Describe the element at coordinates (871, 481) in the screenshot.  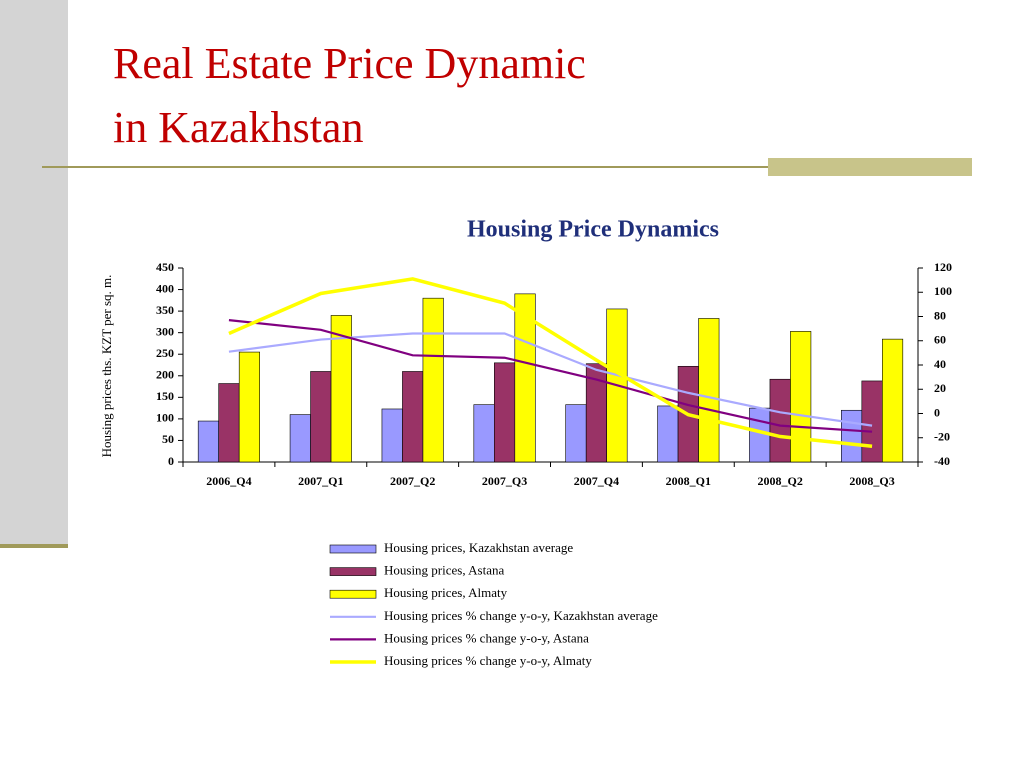
I see `x-tick-label: 2008_Q3` at that location.